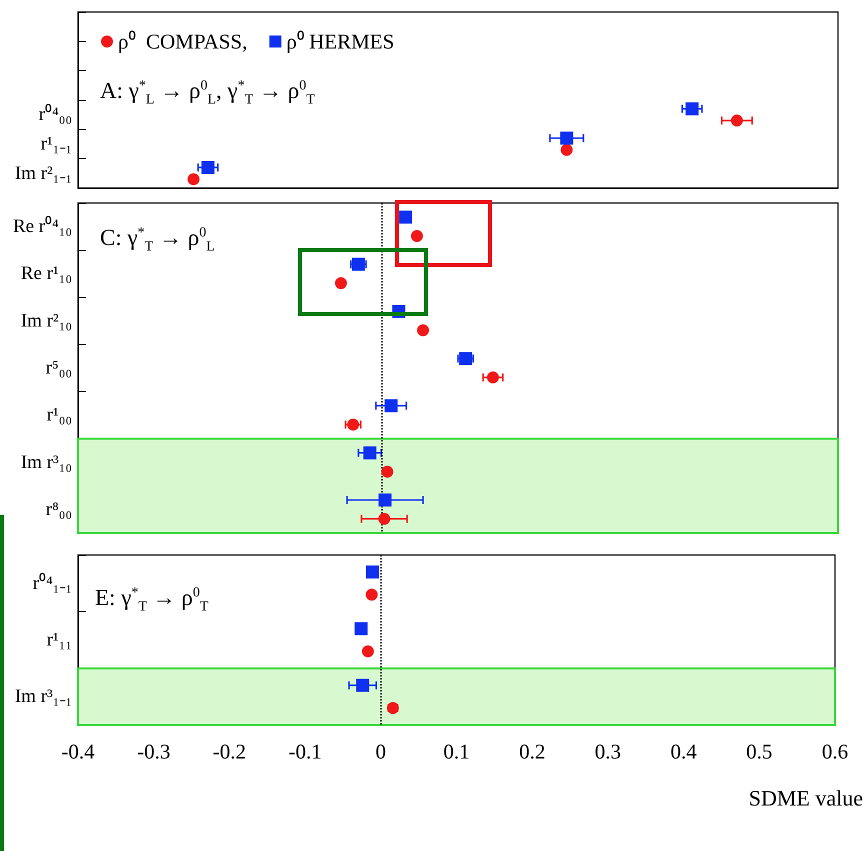 The height and width of the screenshot is (851, 866). What do you see at coordinates (229, 752) in the screenshot?
I see `x-tick-label: -0.2` at bounding box center [229, 752].